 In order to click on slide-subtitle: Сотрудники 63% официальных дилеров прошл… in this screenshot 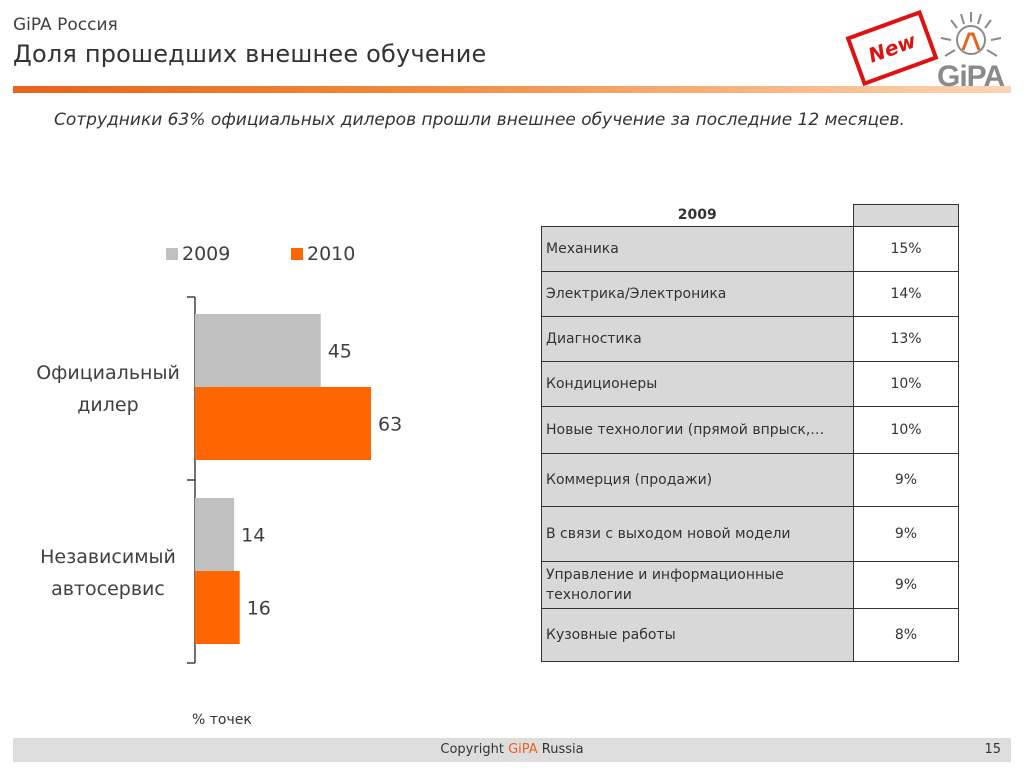, I will do `click(479, 120)`.